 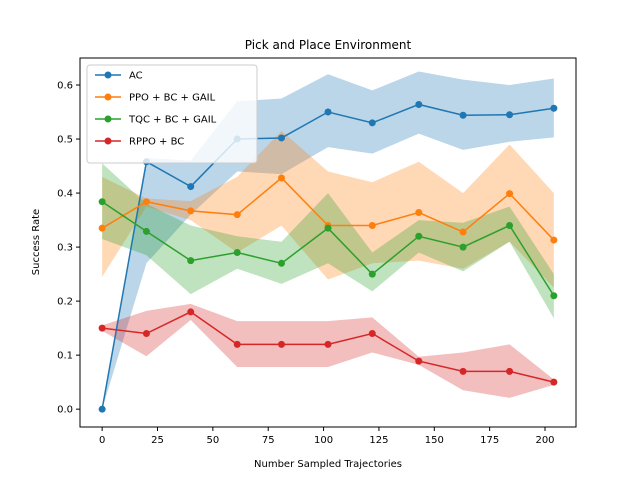 I want to click on legend-label-0: AC, so click(x=136, y=76).